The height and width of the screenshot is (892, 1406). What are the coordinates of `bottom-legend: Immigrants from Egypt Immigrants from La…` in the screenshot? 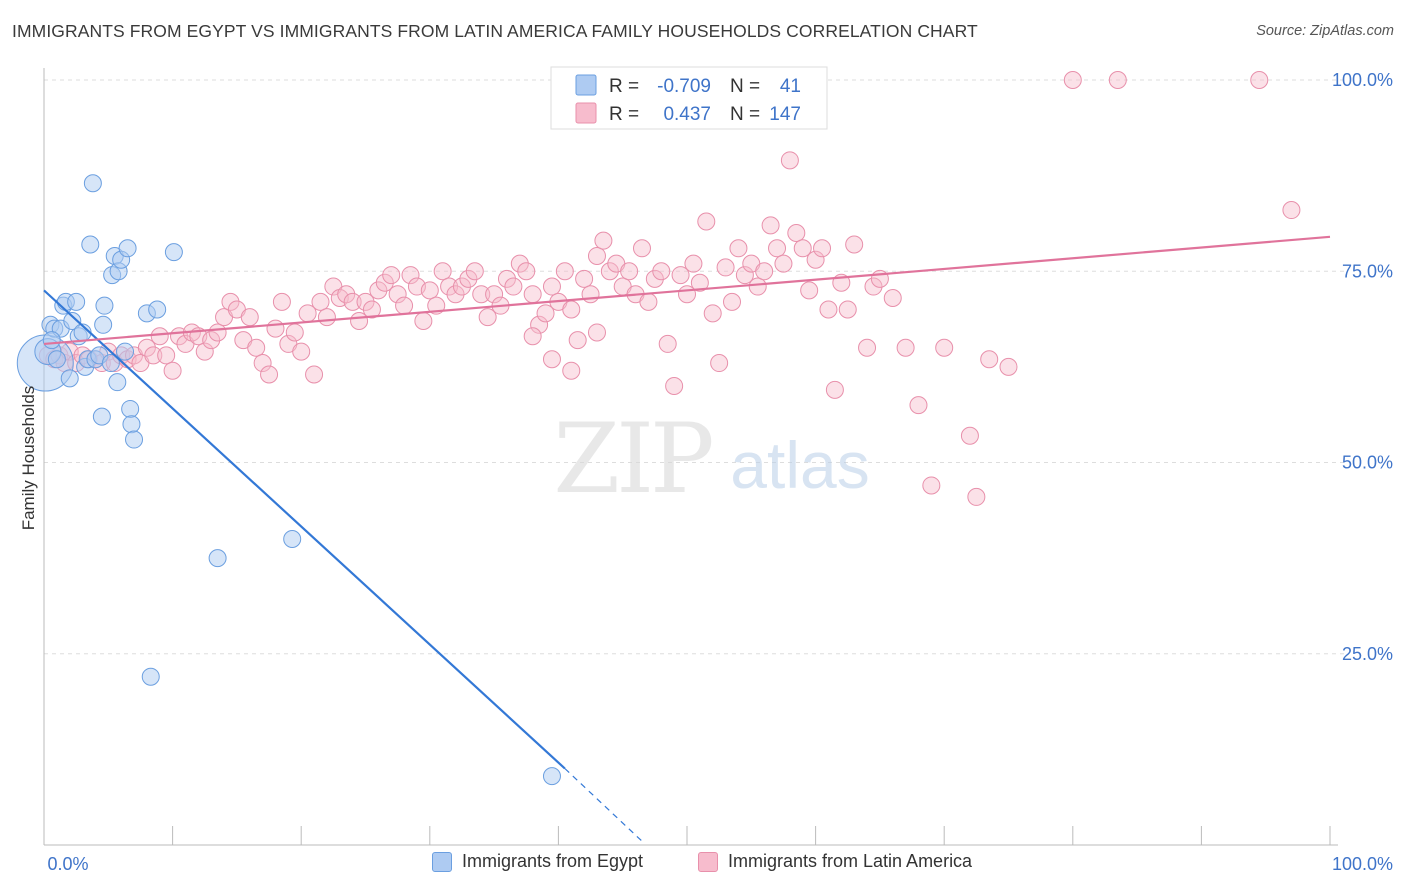 It's located at (703, 865).